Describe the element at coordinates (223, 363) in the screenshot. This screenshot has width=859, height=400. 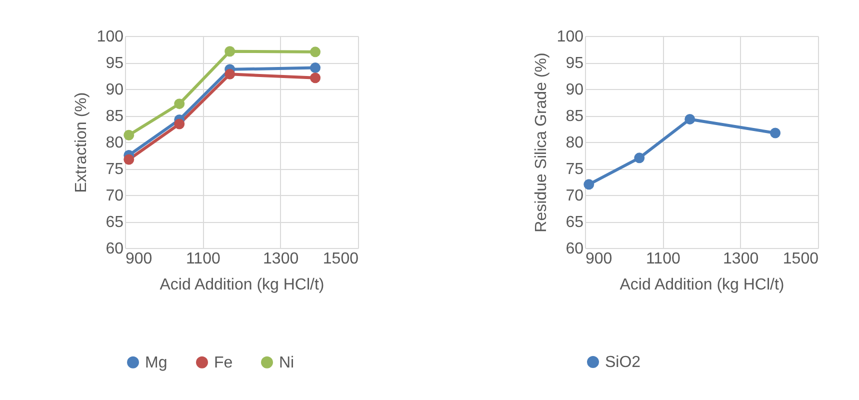
I see `legend-label: Fe` at that location.